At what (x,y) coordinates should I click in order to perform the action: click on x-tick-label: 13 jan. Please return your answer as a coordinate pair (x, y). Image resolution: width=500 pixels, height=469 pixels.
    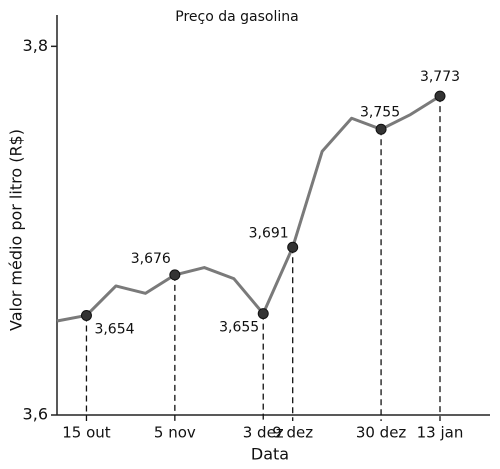
    Looking at the image, I should click on (440, 433).